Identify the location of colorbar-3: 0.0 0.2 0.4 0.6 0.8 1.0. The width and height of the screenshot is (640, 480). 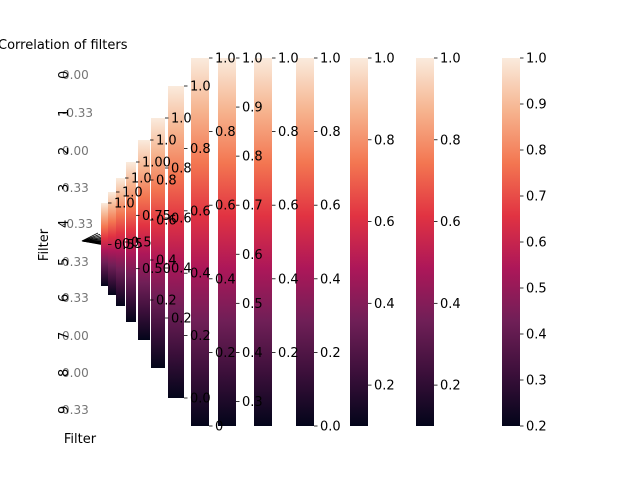
(318, 243).